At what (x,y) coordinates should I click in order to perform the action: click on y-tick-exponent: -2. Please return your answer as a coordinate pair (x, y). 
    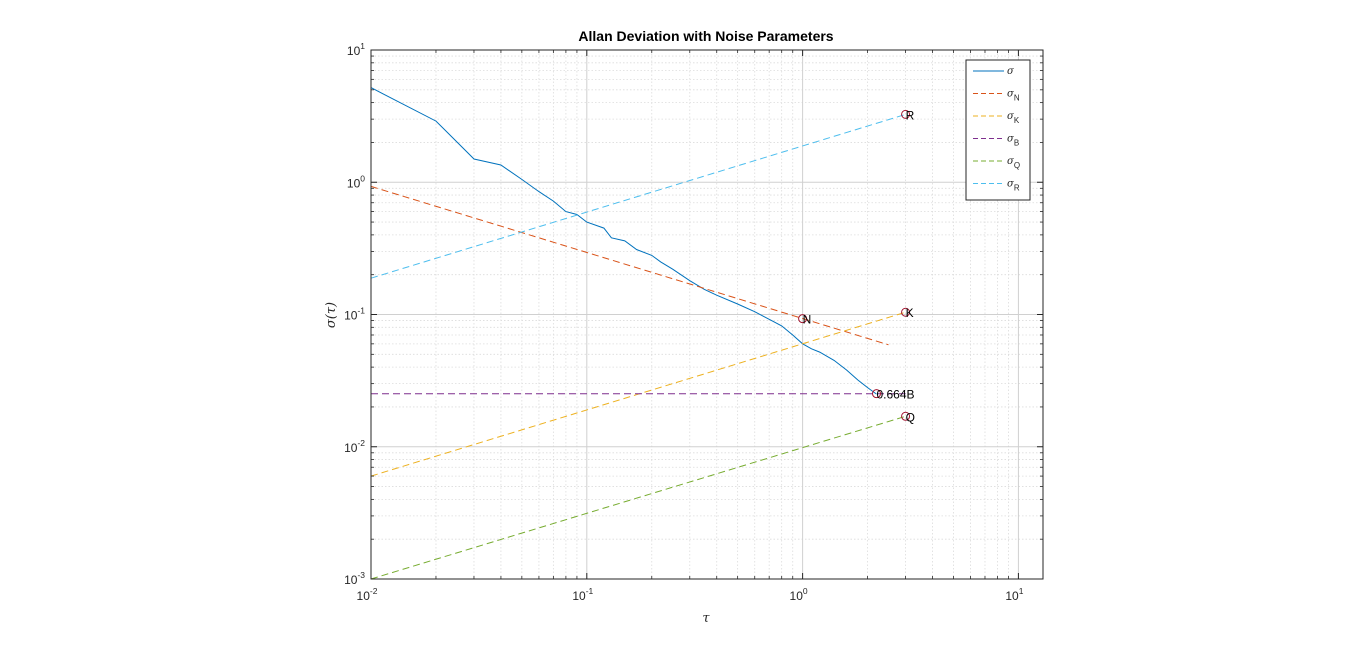
    Looking at the image, I should click on (361, 443).